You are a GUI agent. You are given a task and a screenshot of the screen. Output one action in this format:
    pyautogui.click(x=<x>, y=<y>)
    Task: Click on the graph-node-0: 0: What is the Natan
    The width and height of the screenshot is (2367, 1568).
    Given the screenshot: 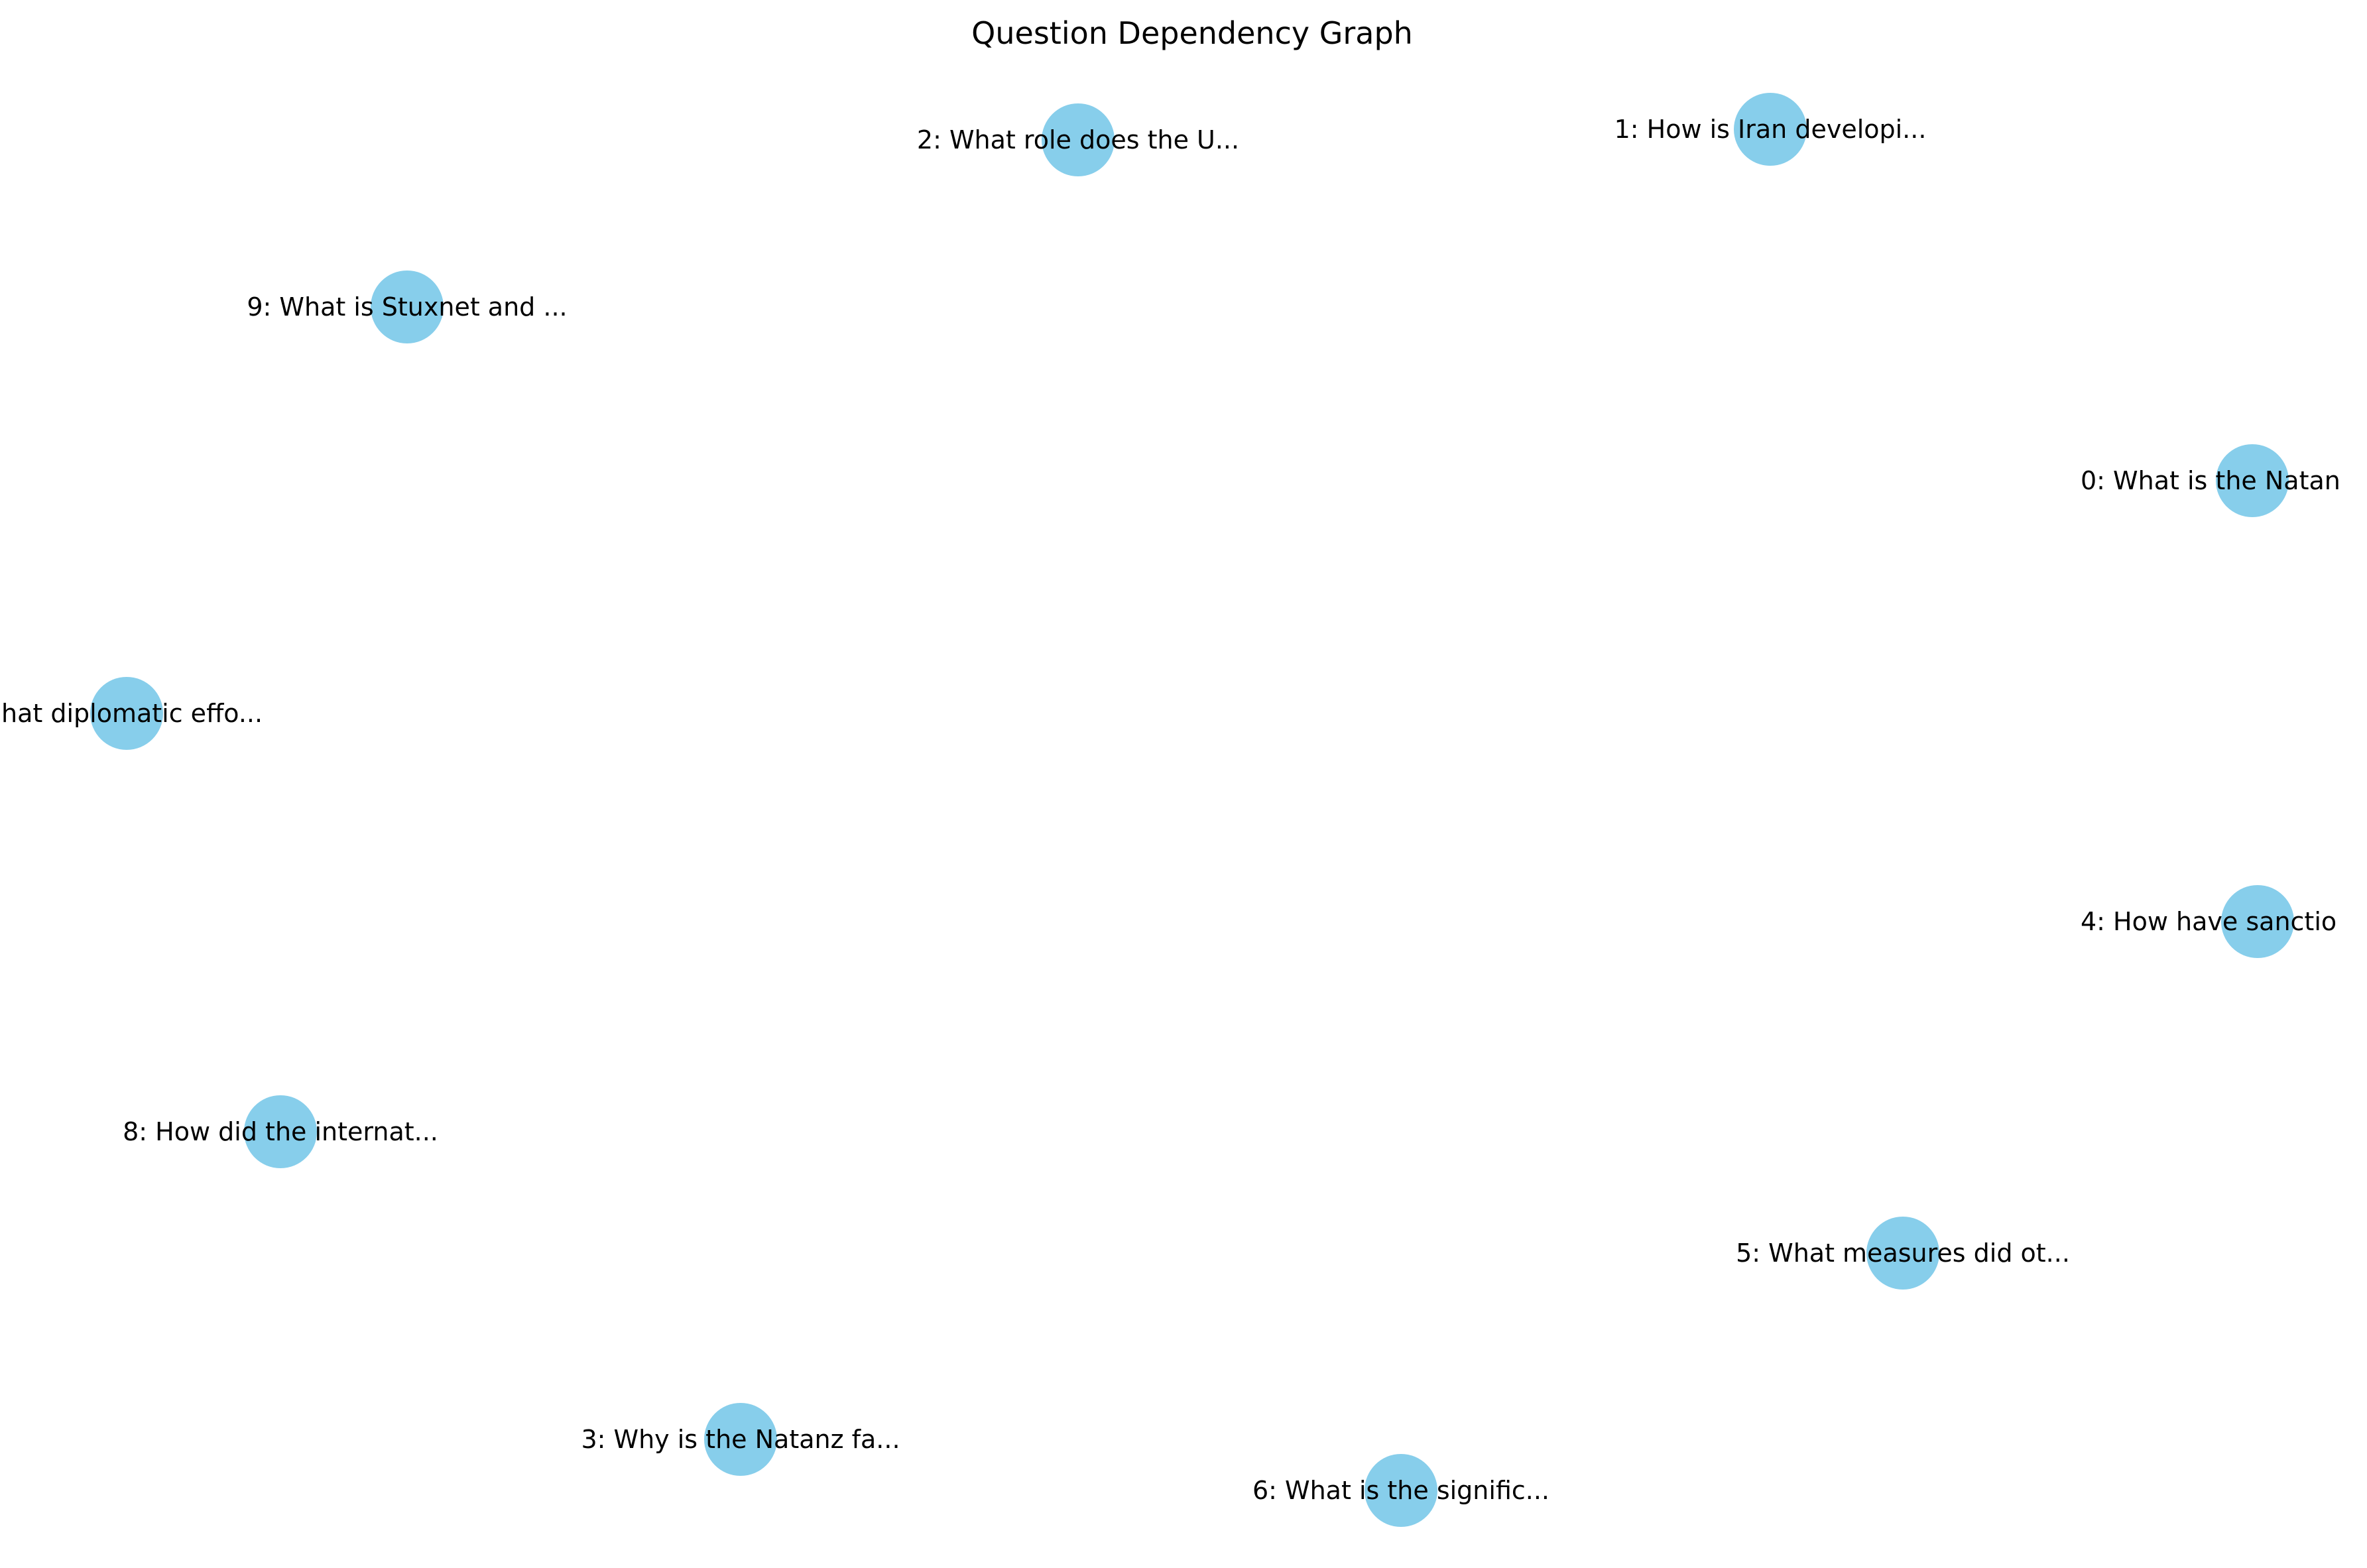 What is the action you would take?
    pyautogui.click(x=2210, y=480)
    